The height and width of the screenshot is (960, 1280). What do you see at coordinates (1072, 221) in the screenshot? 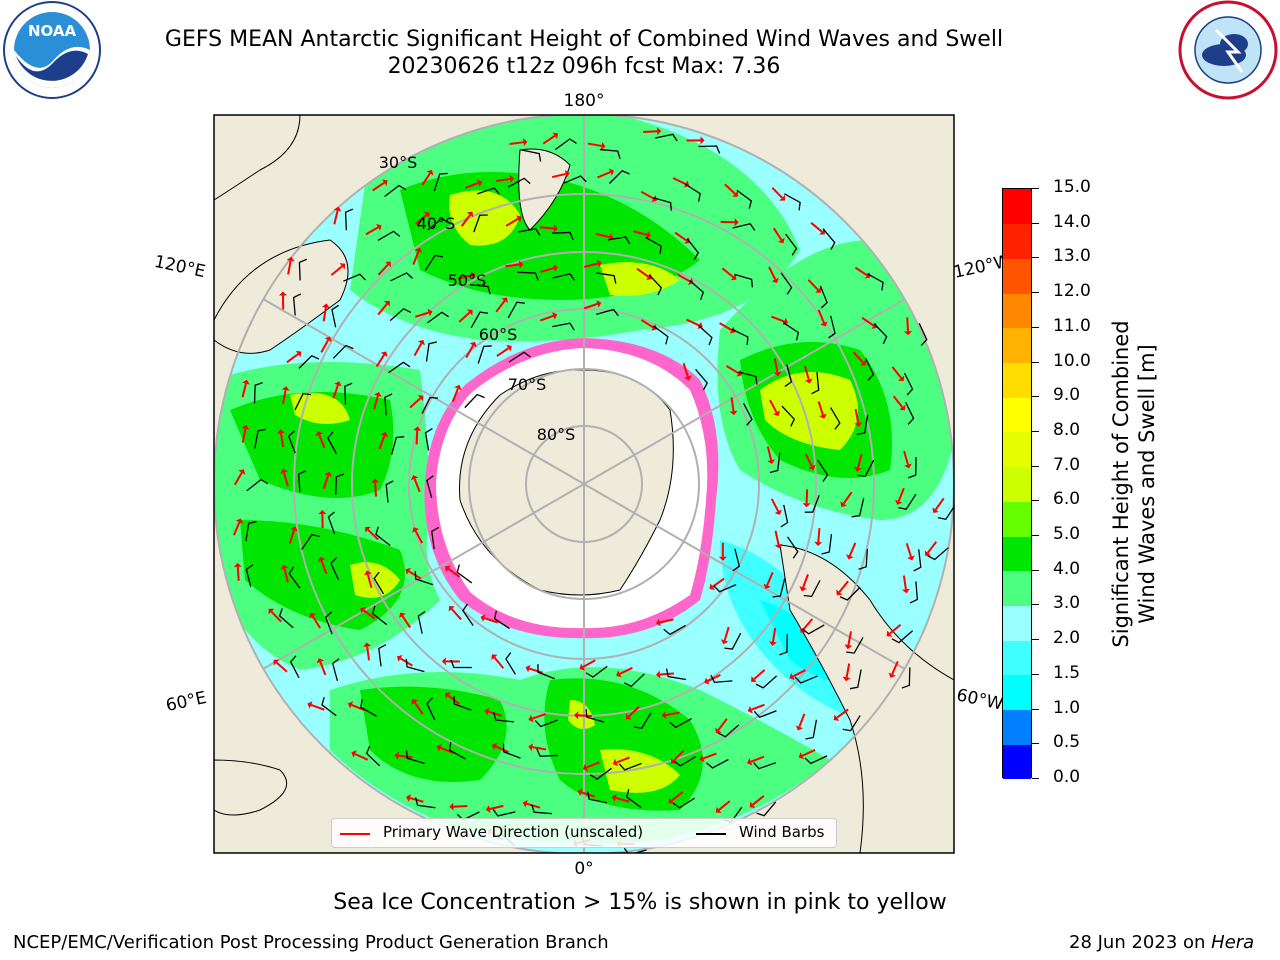
I see `colorbar-tick-label: 14.0` at bounding box center [1072, 221].